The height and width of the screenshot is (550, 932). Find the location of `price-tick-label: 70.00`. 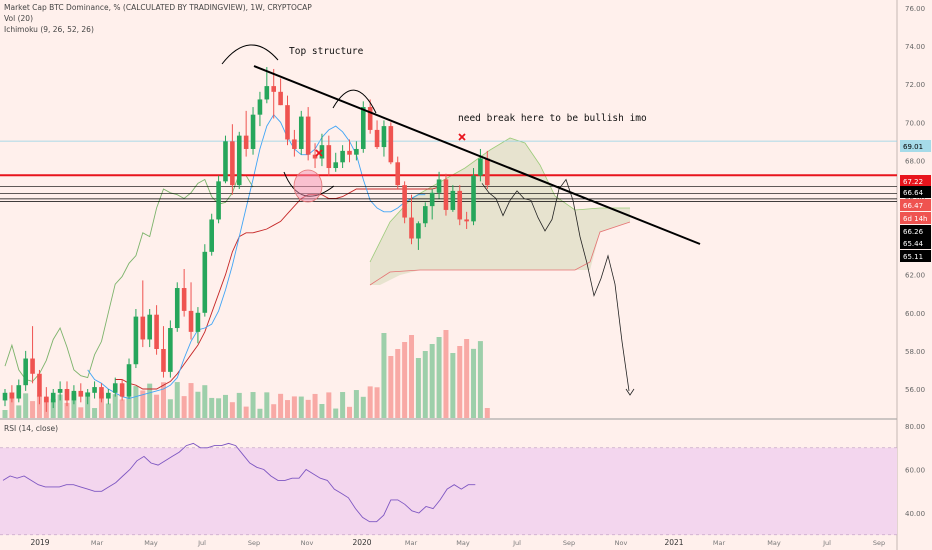

price-tick-label: 70.00 is located at coordinates (915, 123).